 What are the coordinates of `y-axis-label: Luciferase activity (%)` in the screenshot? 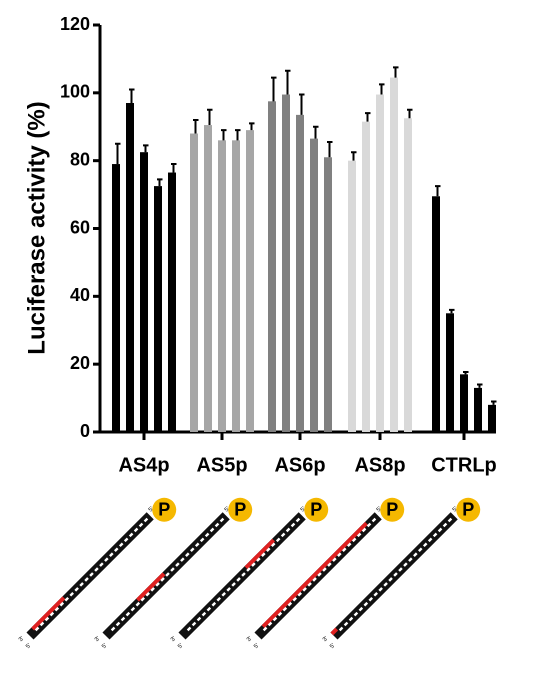 It's located at (36, 227).